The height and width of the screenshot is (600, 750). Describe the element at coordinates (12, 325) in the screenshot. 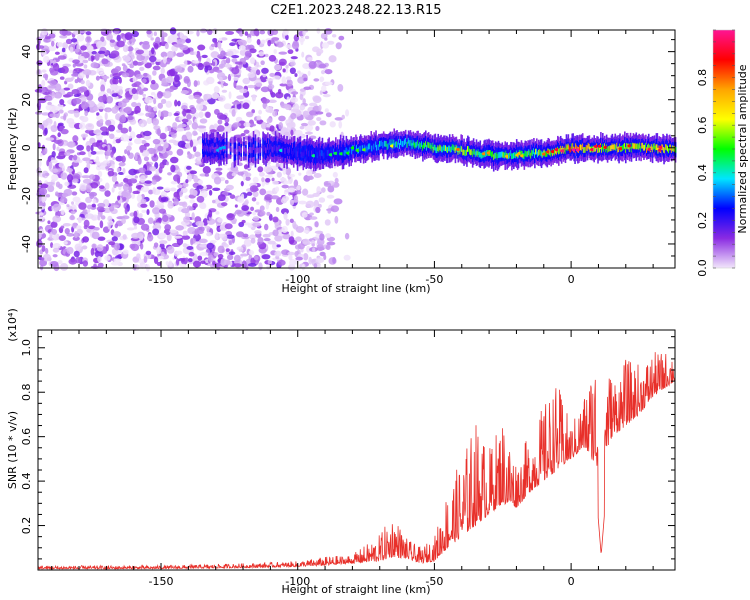

I see `snr-scale-label: (x10⁴)` at that location.